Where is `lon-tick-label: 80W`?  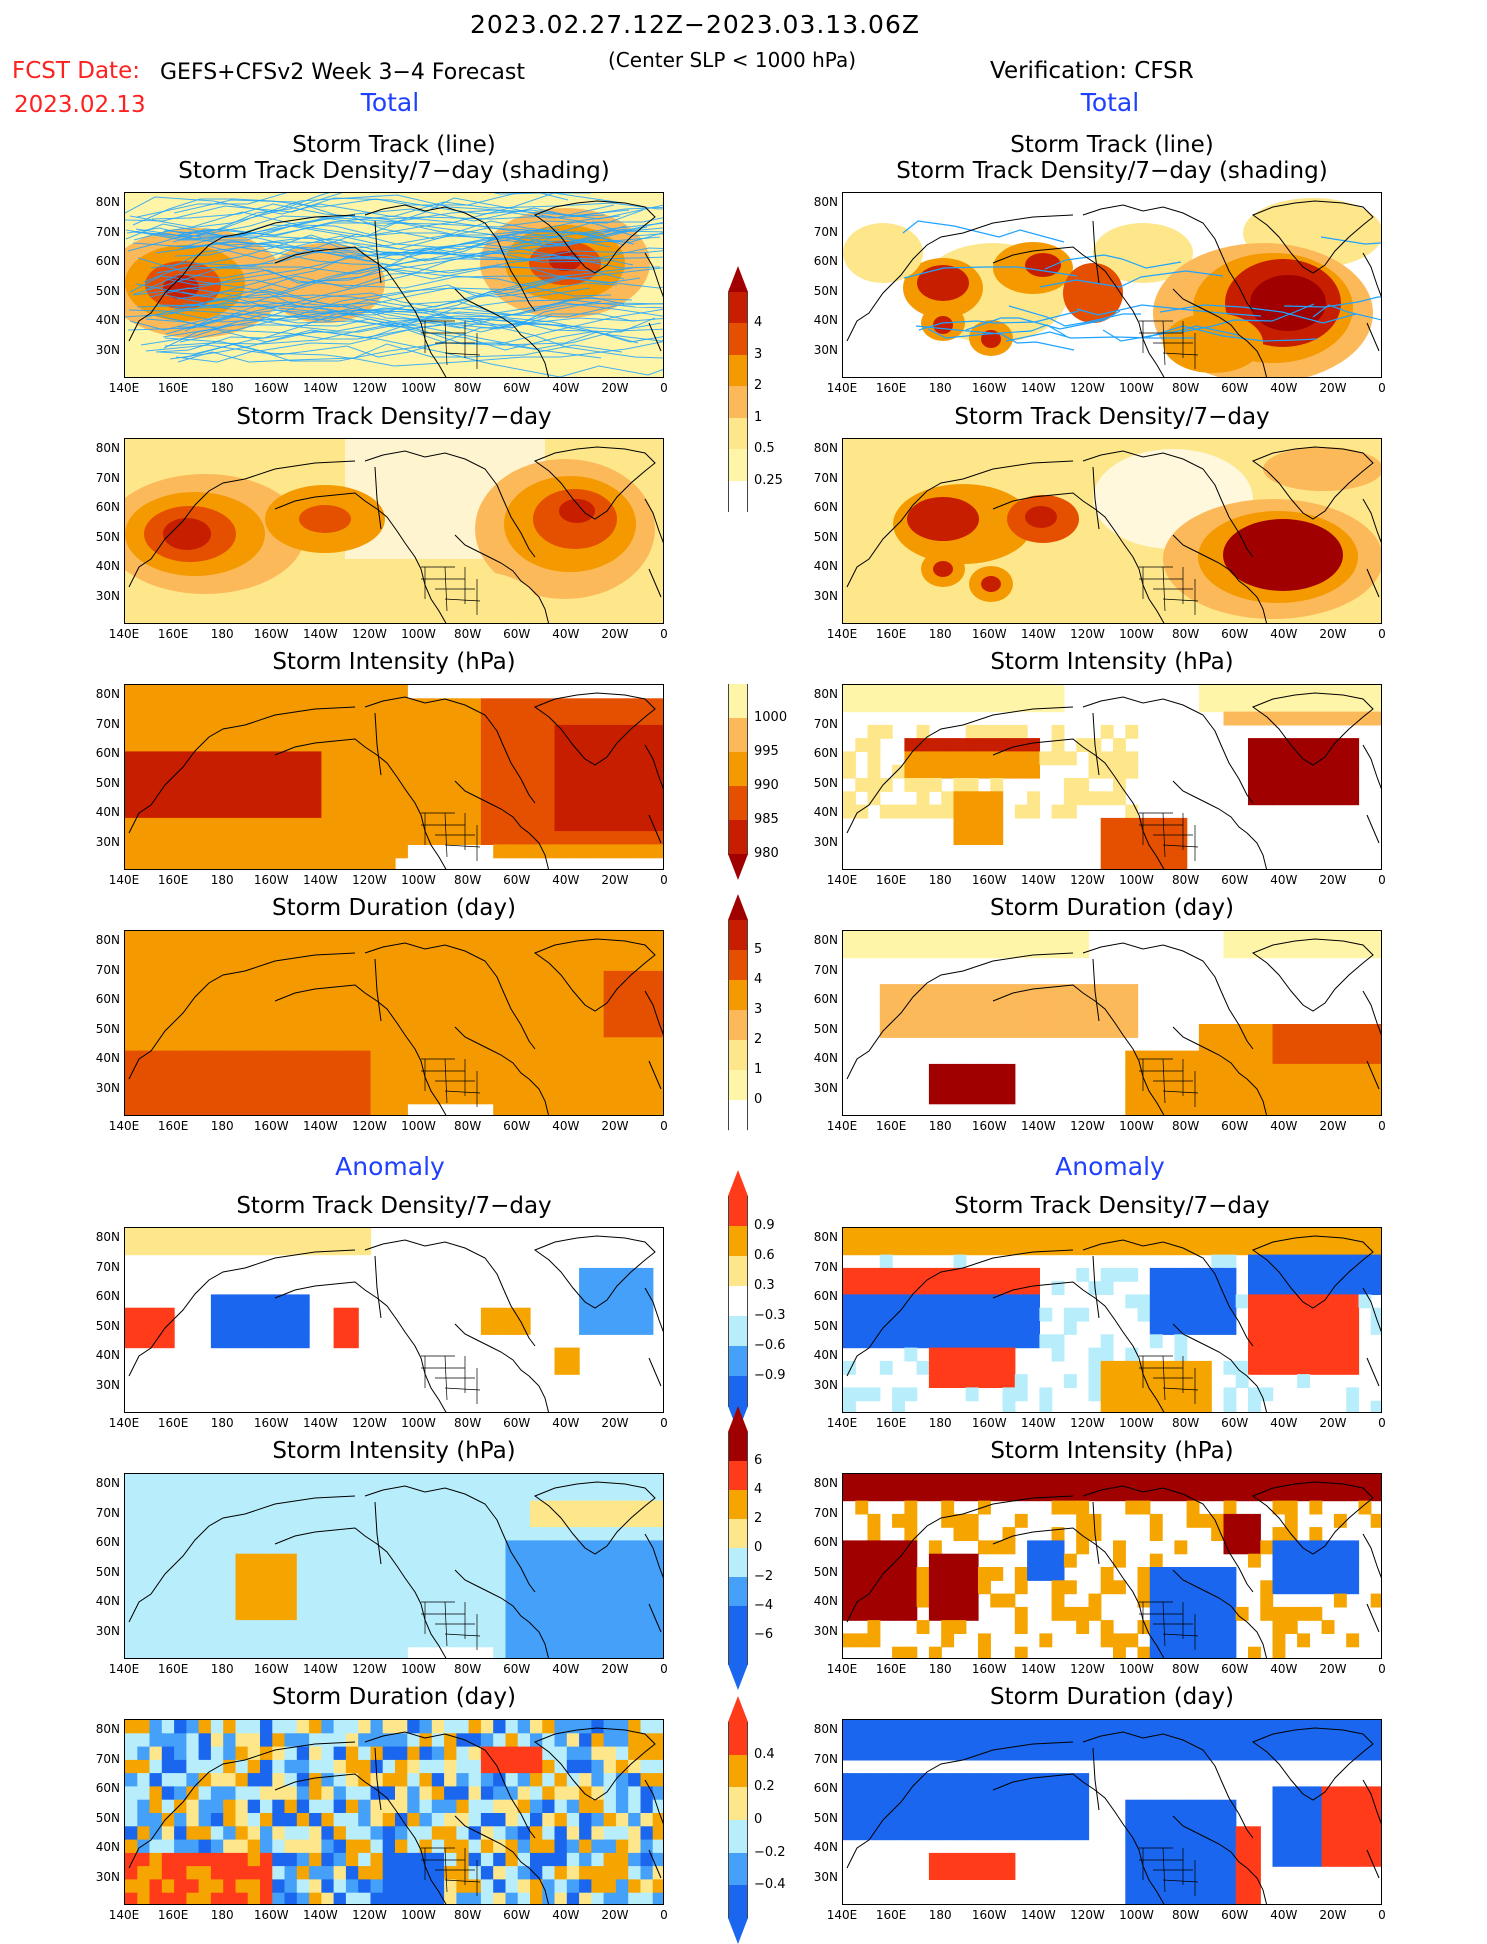
lon-tick-label: 80W is located at coordinates (468, 634).